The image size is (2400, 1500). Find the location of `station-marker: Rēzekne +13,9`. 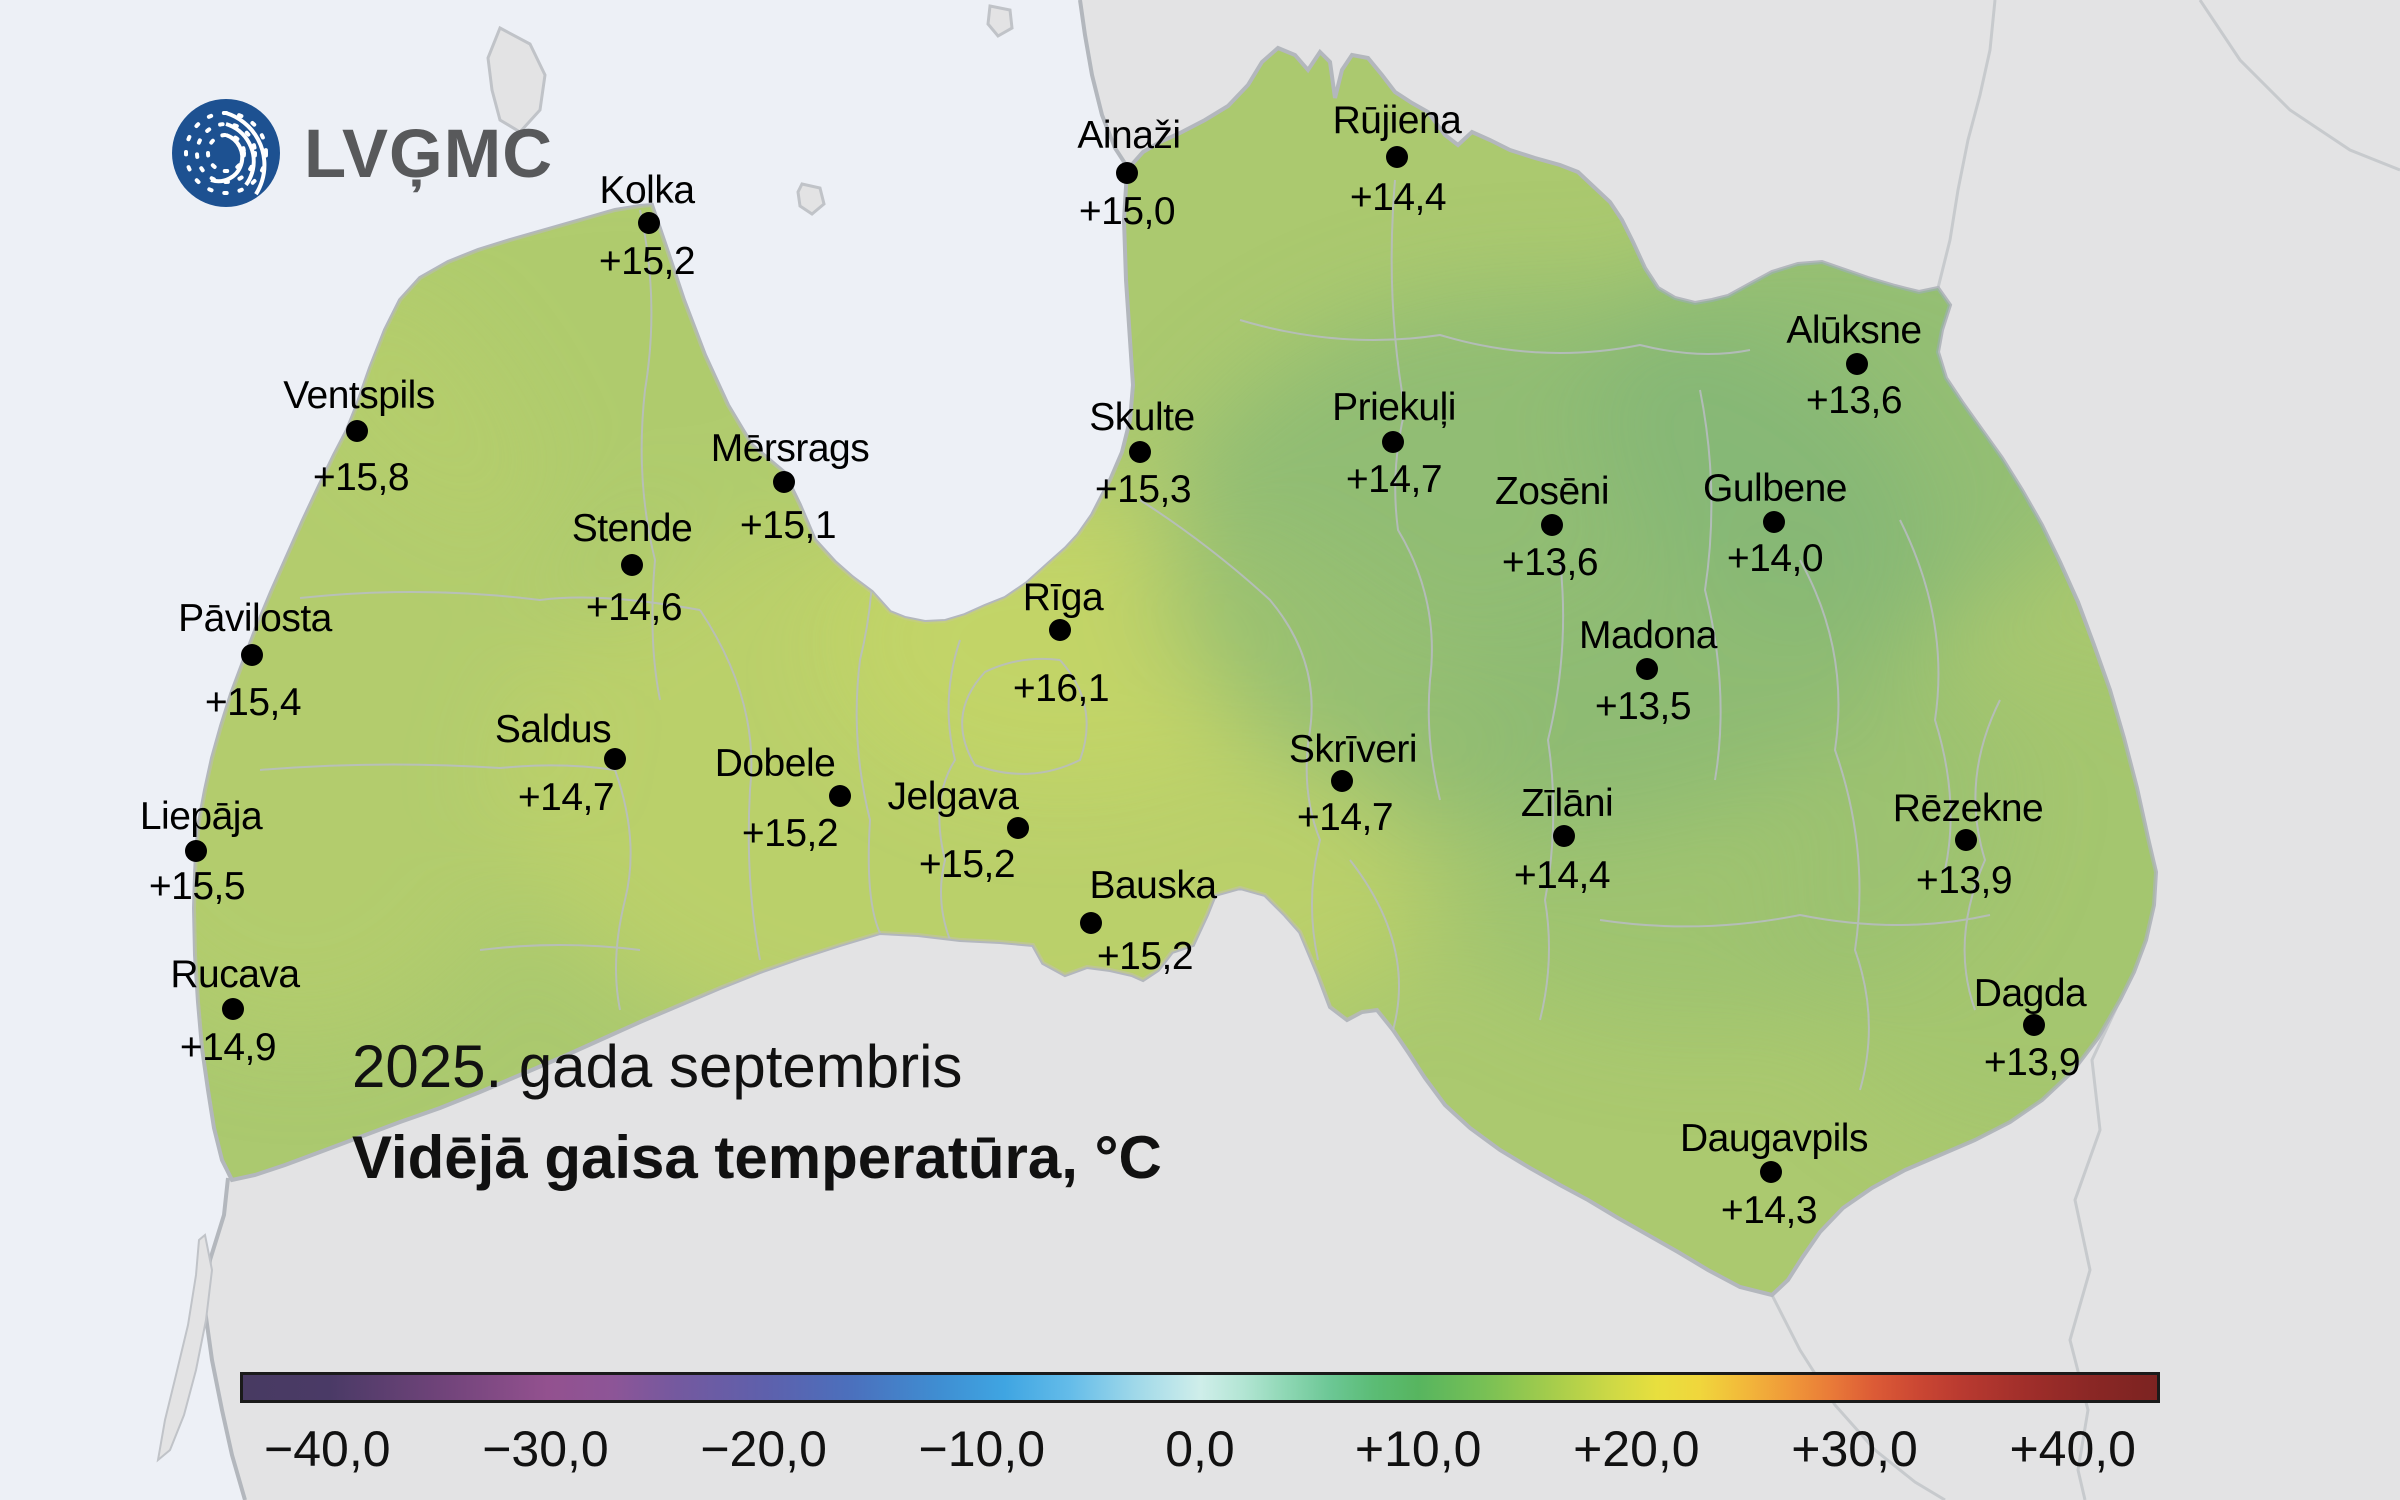

station-marker: Rēzekne +13,9 is located at coordinates (1968, 844).